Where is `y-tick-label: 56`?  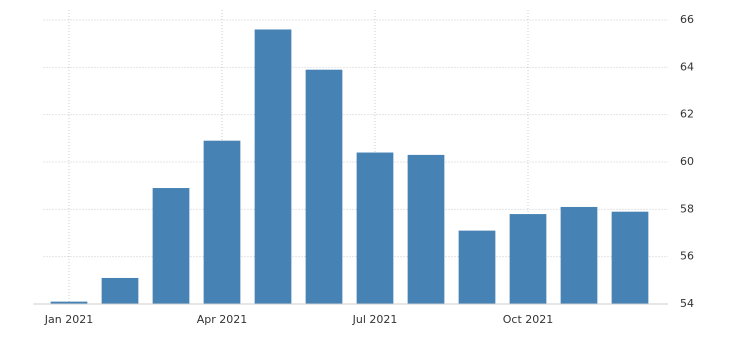
y-tick-label: 56 is located at coordinates (687, 256).